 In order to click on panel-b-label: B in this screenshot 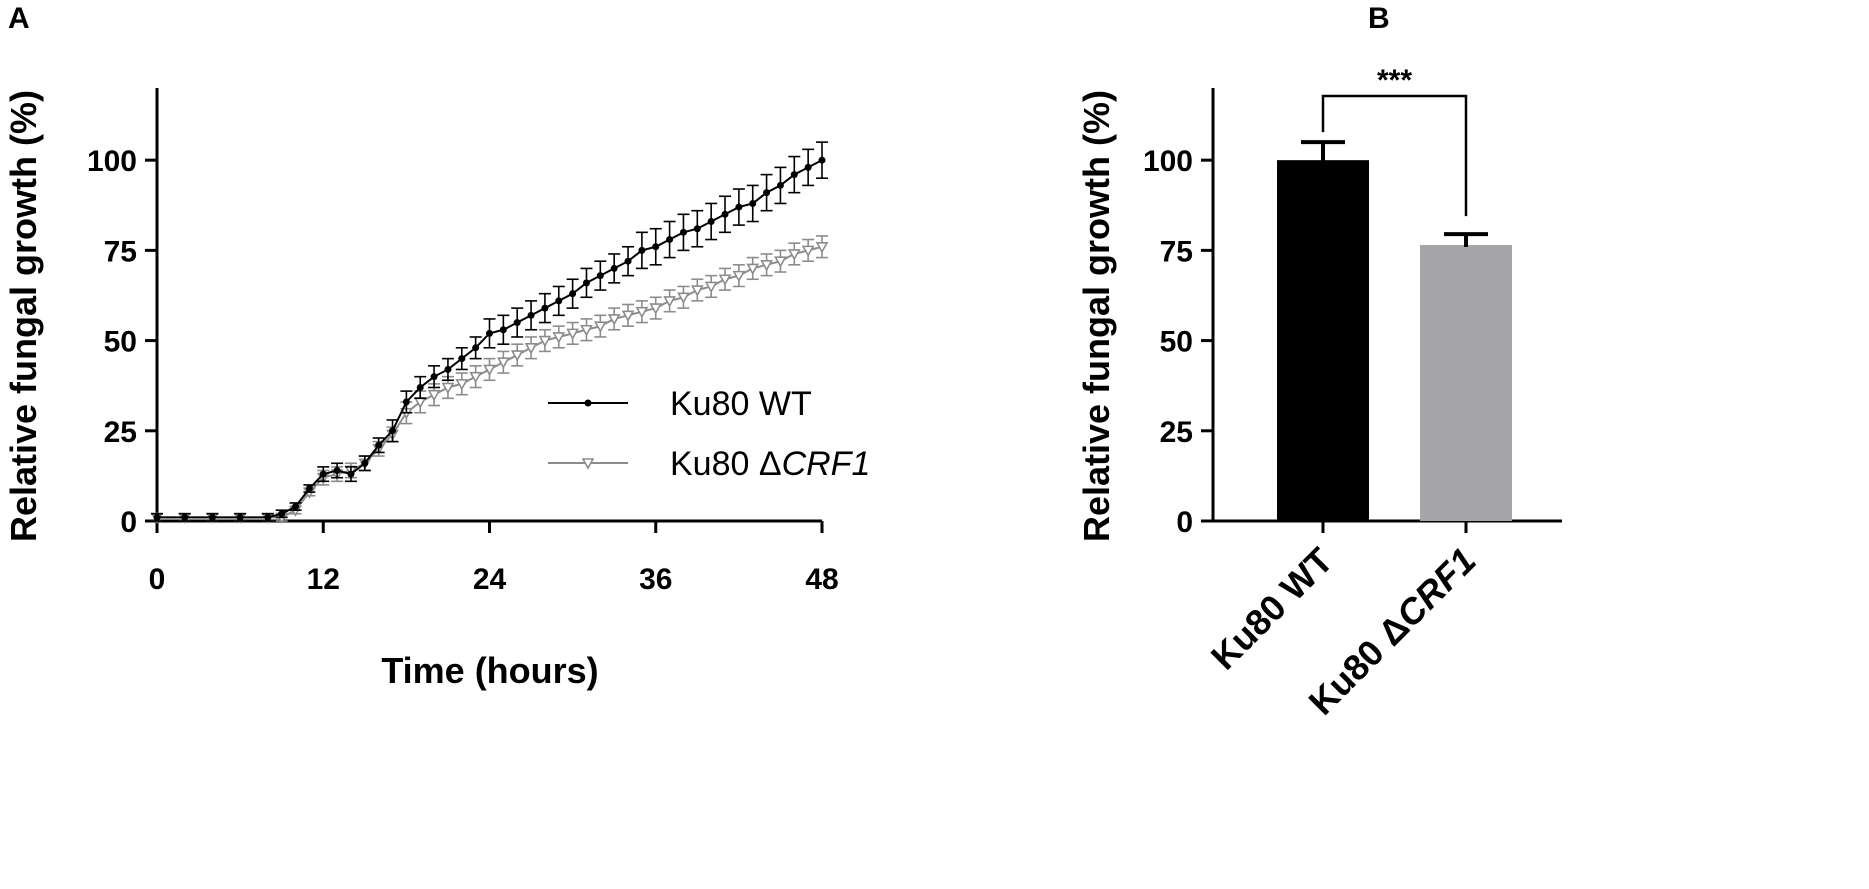, I will do `click(1379, 18)`.